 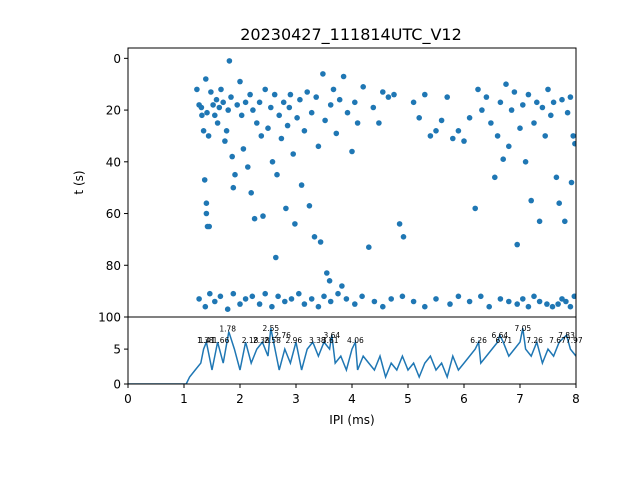 I want to click on peak-annotation: 3.38, so click(x=317, y=340).